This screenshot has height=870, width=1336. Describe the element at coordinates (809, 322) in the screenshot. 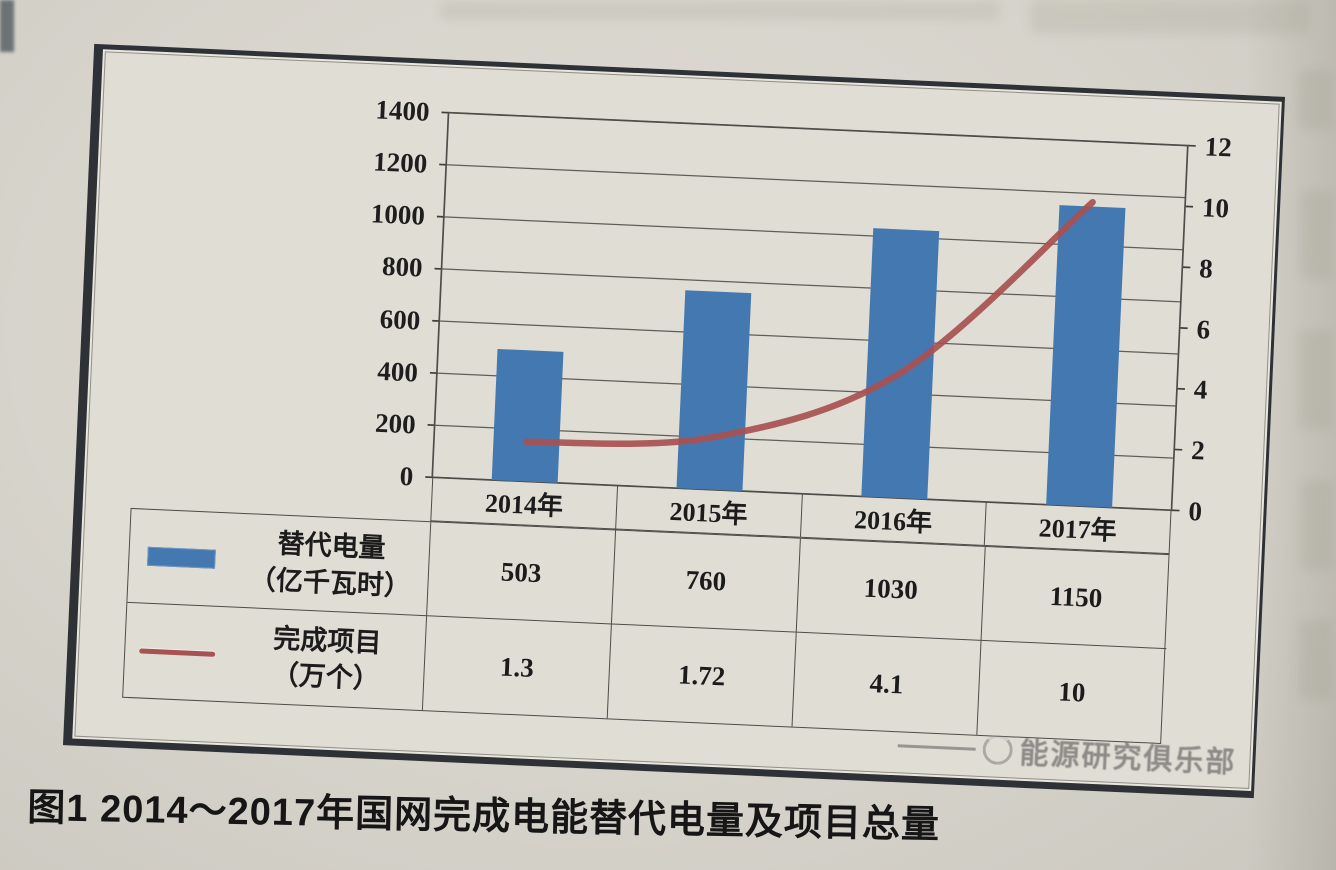

I see `line-series-path` at that location.